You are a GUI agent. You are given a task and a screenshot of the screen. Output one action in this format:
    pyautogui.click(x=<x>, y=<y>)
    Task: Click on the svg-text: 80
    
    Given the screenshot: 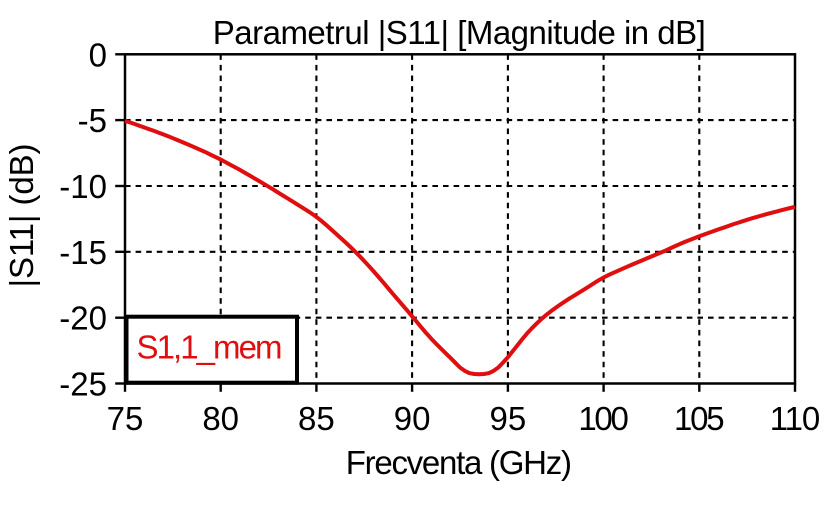 What is the action you would take?
    pyautogui.click(x=220, y=418)
    